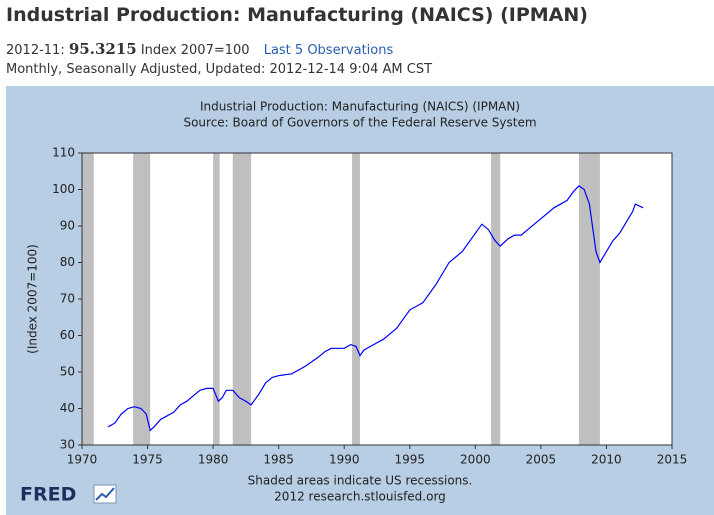 Image resolution: width=714 pixels, height=515 pixels. Describe the element at coordinates (195, 50) in the screenshot. I see `units: Index 2007=100` at that location.